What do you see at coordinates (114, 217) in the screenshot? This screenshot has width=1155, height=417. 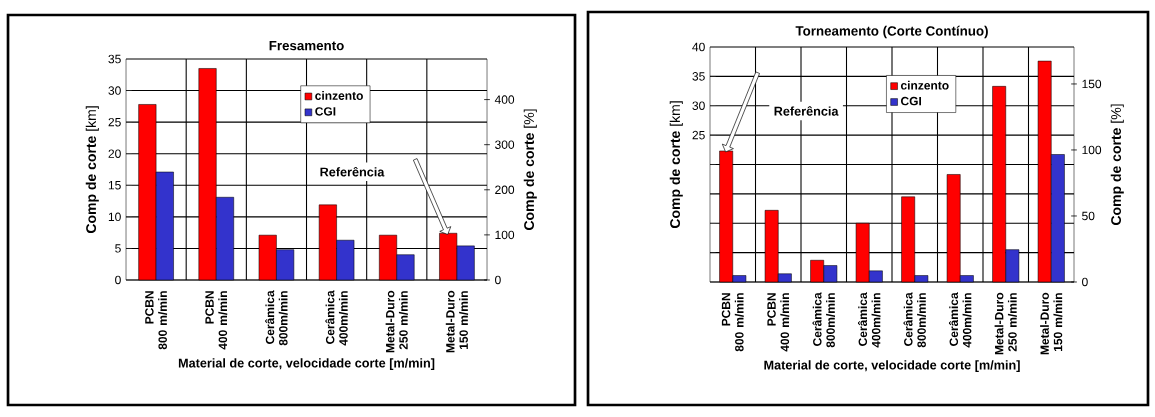 I see `y-tick-label: 10` at bounding box center [114, 217].